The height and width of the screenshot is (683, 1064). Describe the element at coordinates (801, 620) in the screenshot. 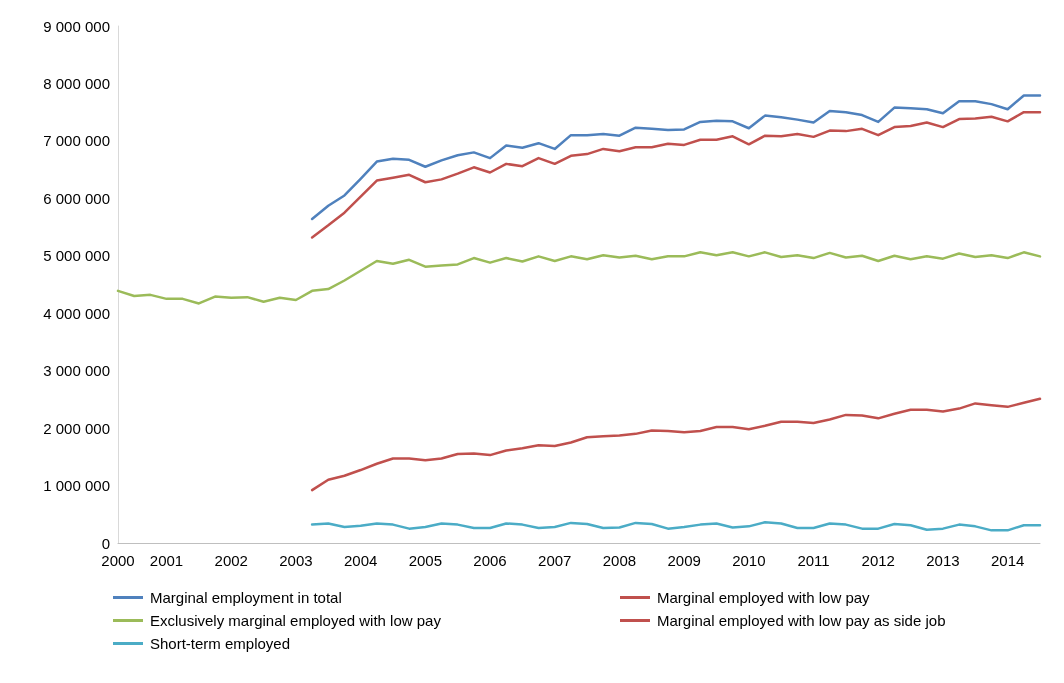

I see `legend-label: Marginal employed with low pay as side job` at that location.